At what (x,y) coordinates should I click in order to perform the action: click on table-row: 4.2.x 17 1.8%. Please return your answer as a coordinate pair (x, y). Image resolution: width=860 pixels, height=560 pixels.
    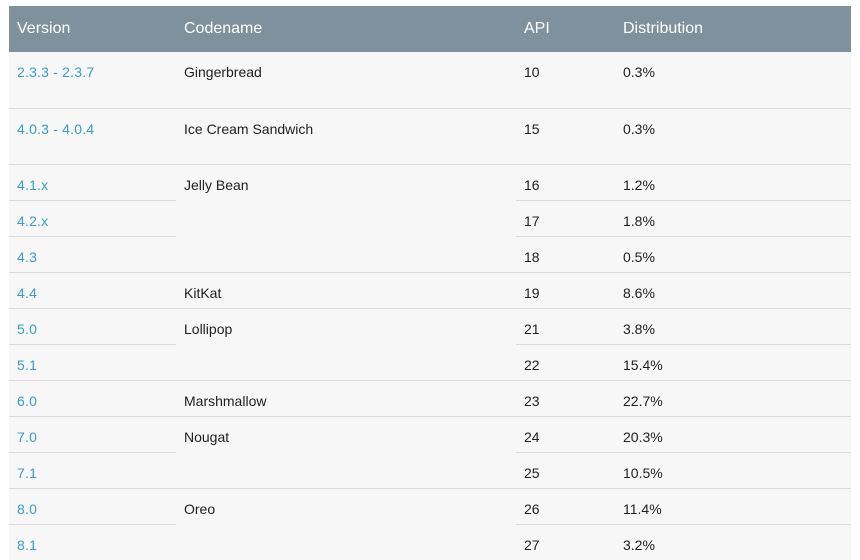
    Looking at the image, I should click on (430, 217).